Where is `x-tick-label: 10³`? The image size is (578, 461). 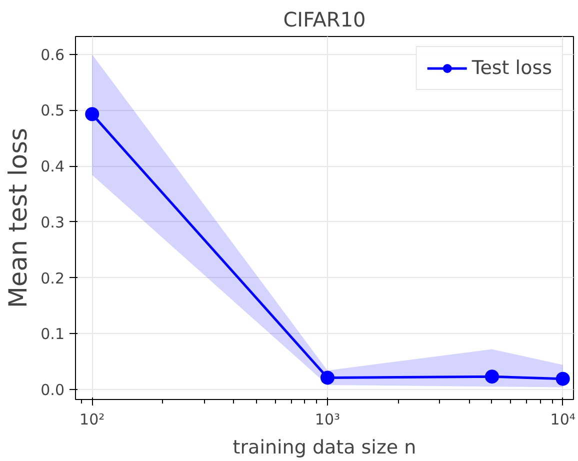 x-tick-label: 10³ is located at coordinates (327, 419).